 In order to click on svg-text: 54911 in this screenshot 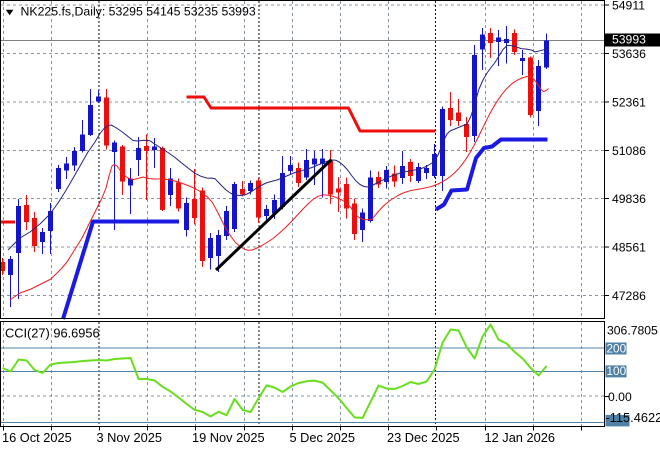, I will do `click(628, 6)`.